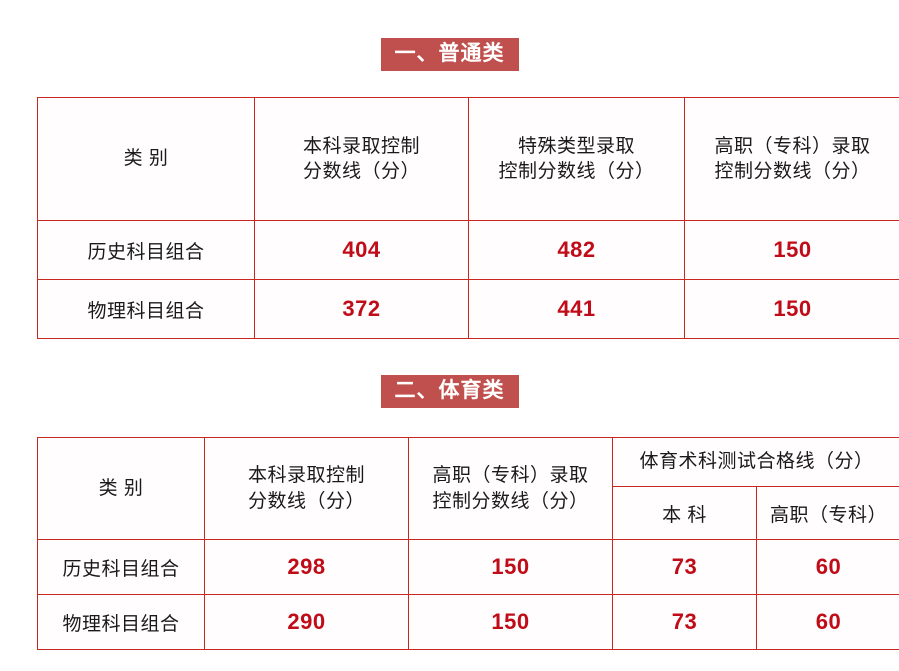  Describe the element at coordinates (576, 159) in the screenshot. I see `header-cell-special-type-line: 特殊类型录取 控制分数线（分）` at that location.